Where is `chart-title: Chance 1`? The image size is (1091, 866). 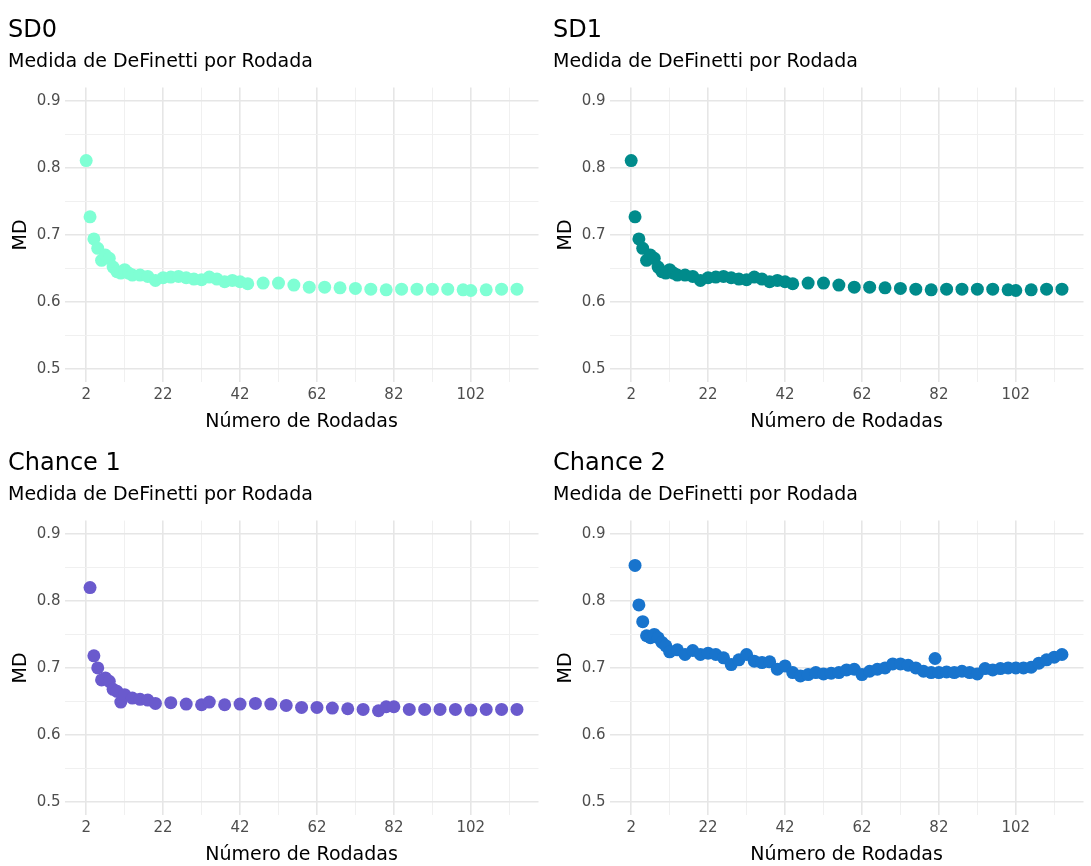 chart-title: Chance 1 is located at coordinates (64, 461).